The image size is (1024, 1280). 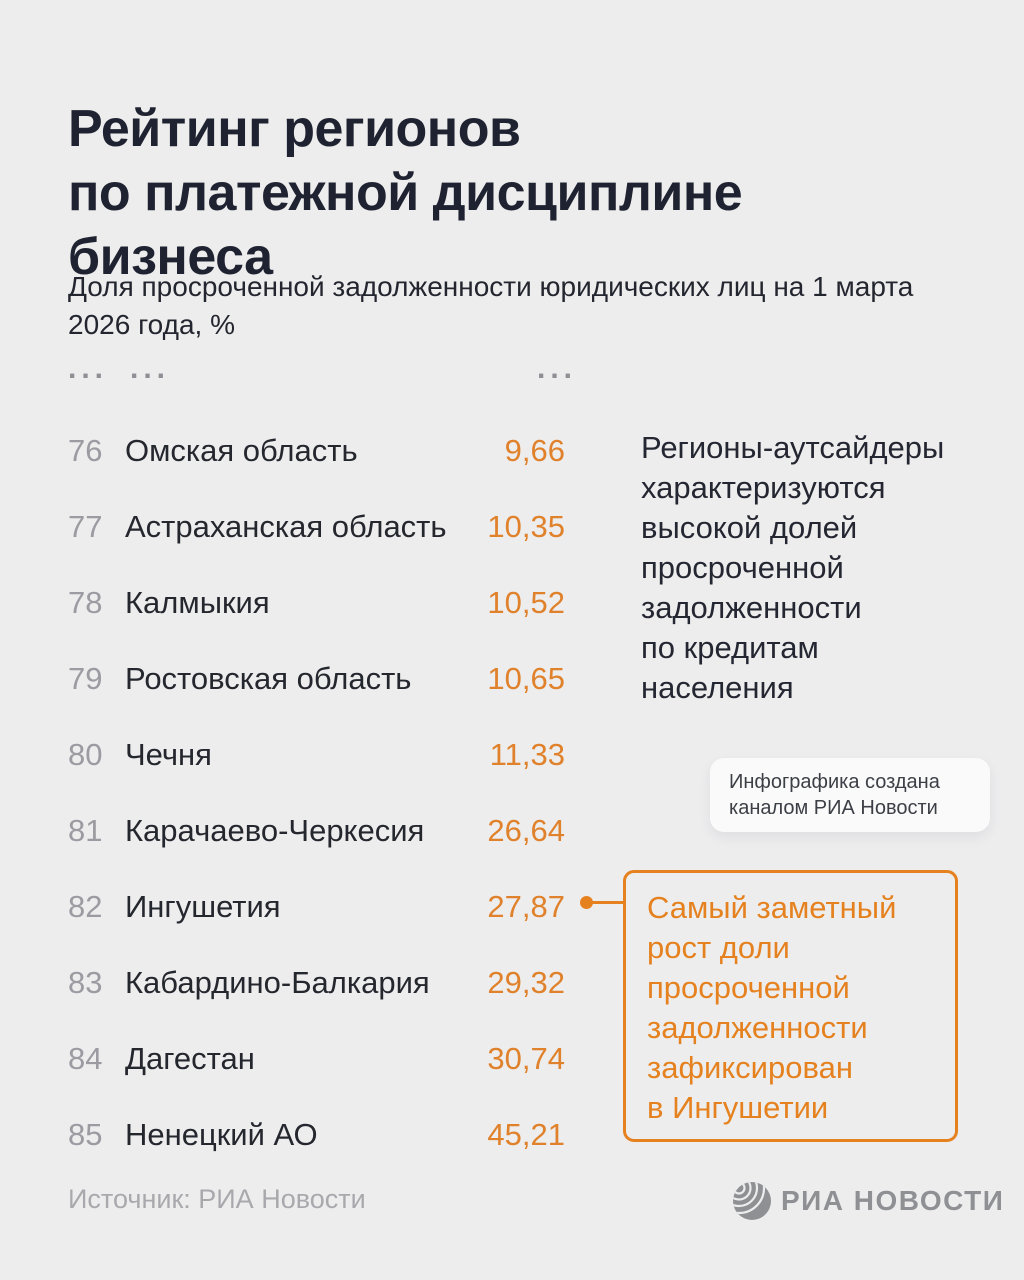 I want to click on table-row: 85 Ненецкий АО 45,21, so click(x=316, y=1134).